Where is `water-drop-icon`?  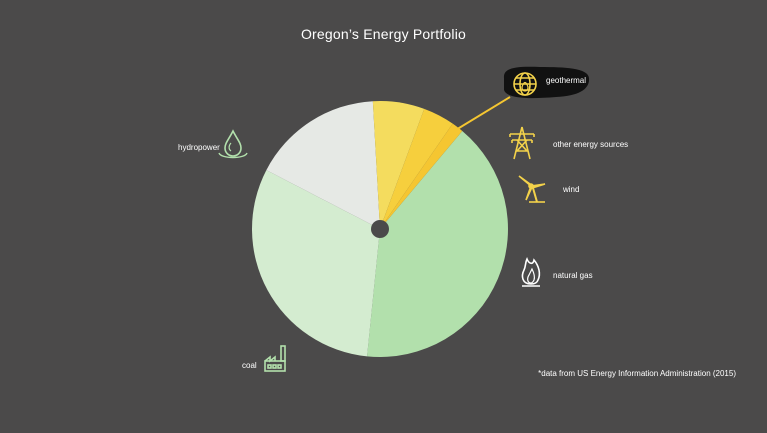 water-drop-icon is located at coordinates (233, 144).